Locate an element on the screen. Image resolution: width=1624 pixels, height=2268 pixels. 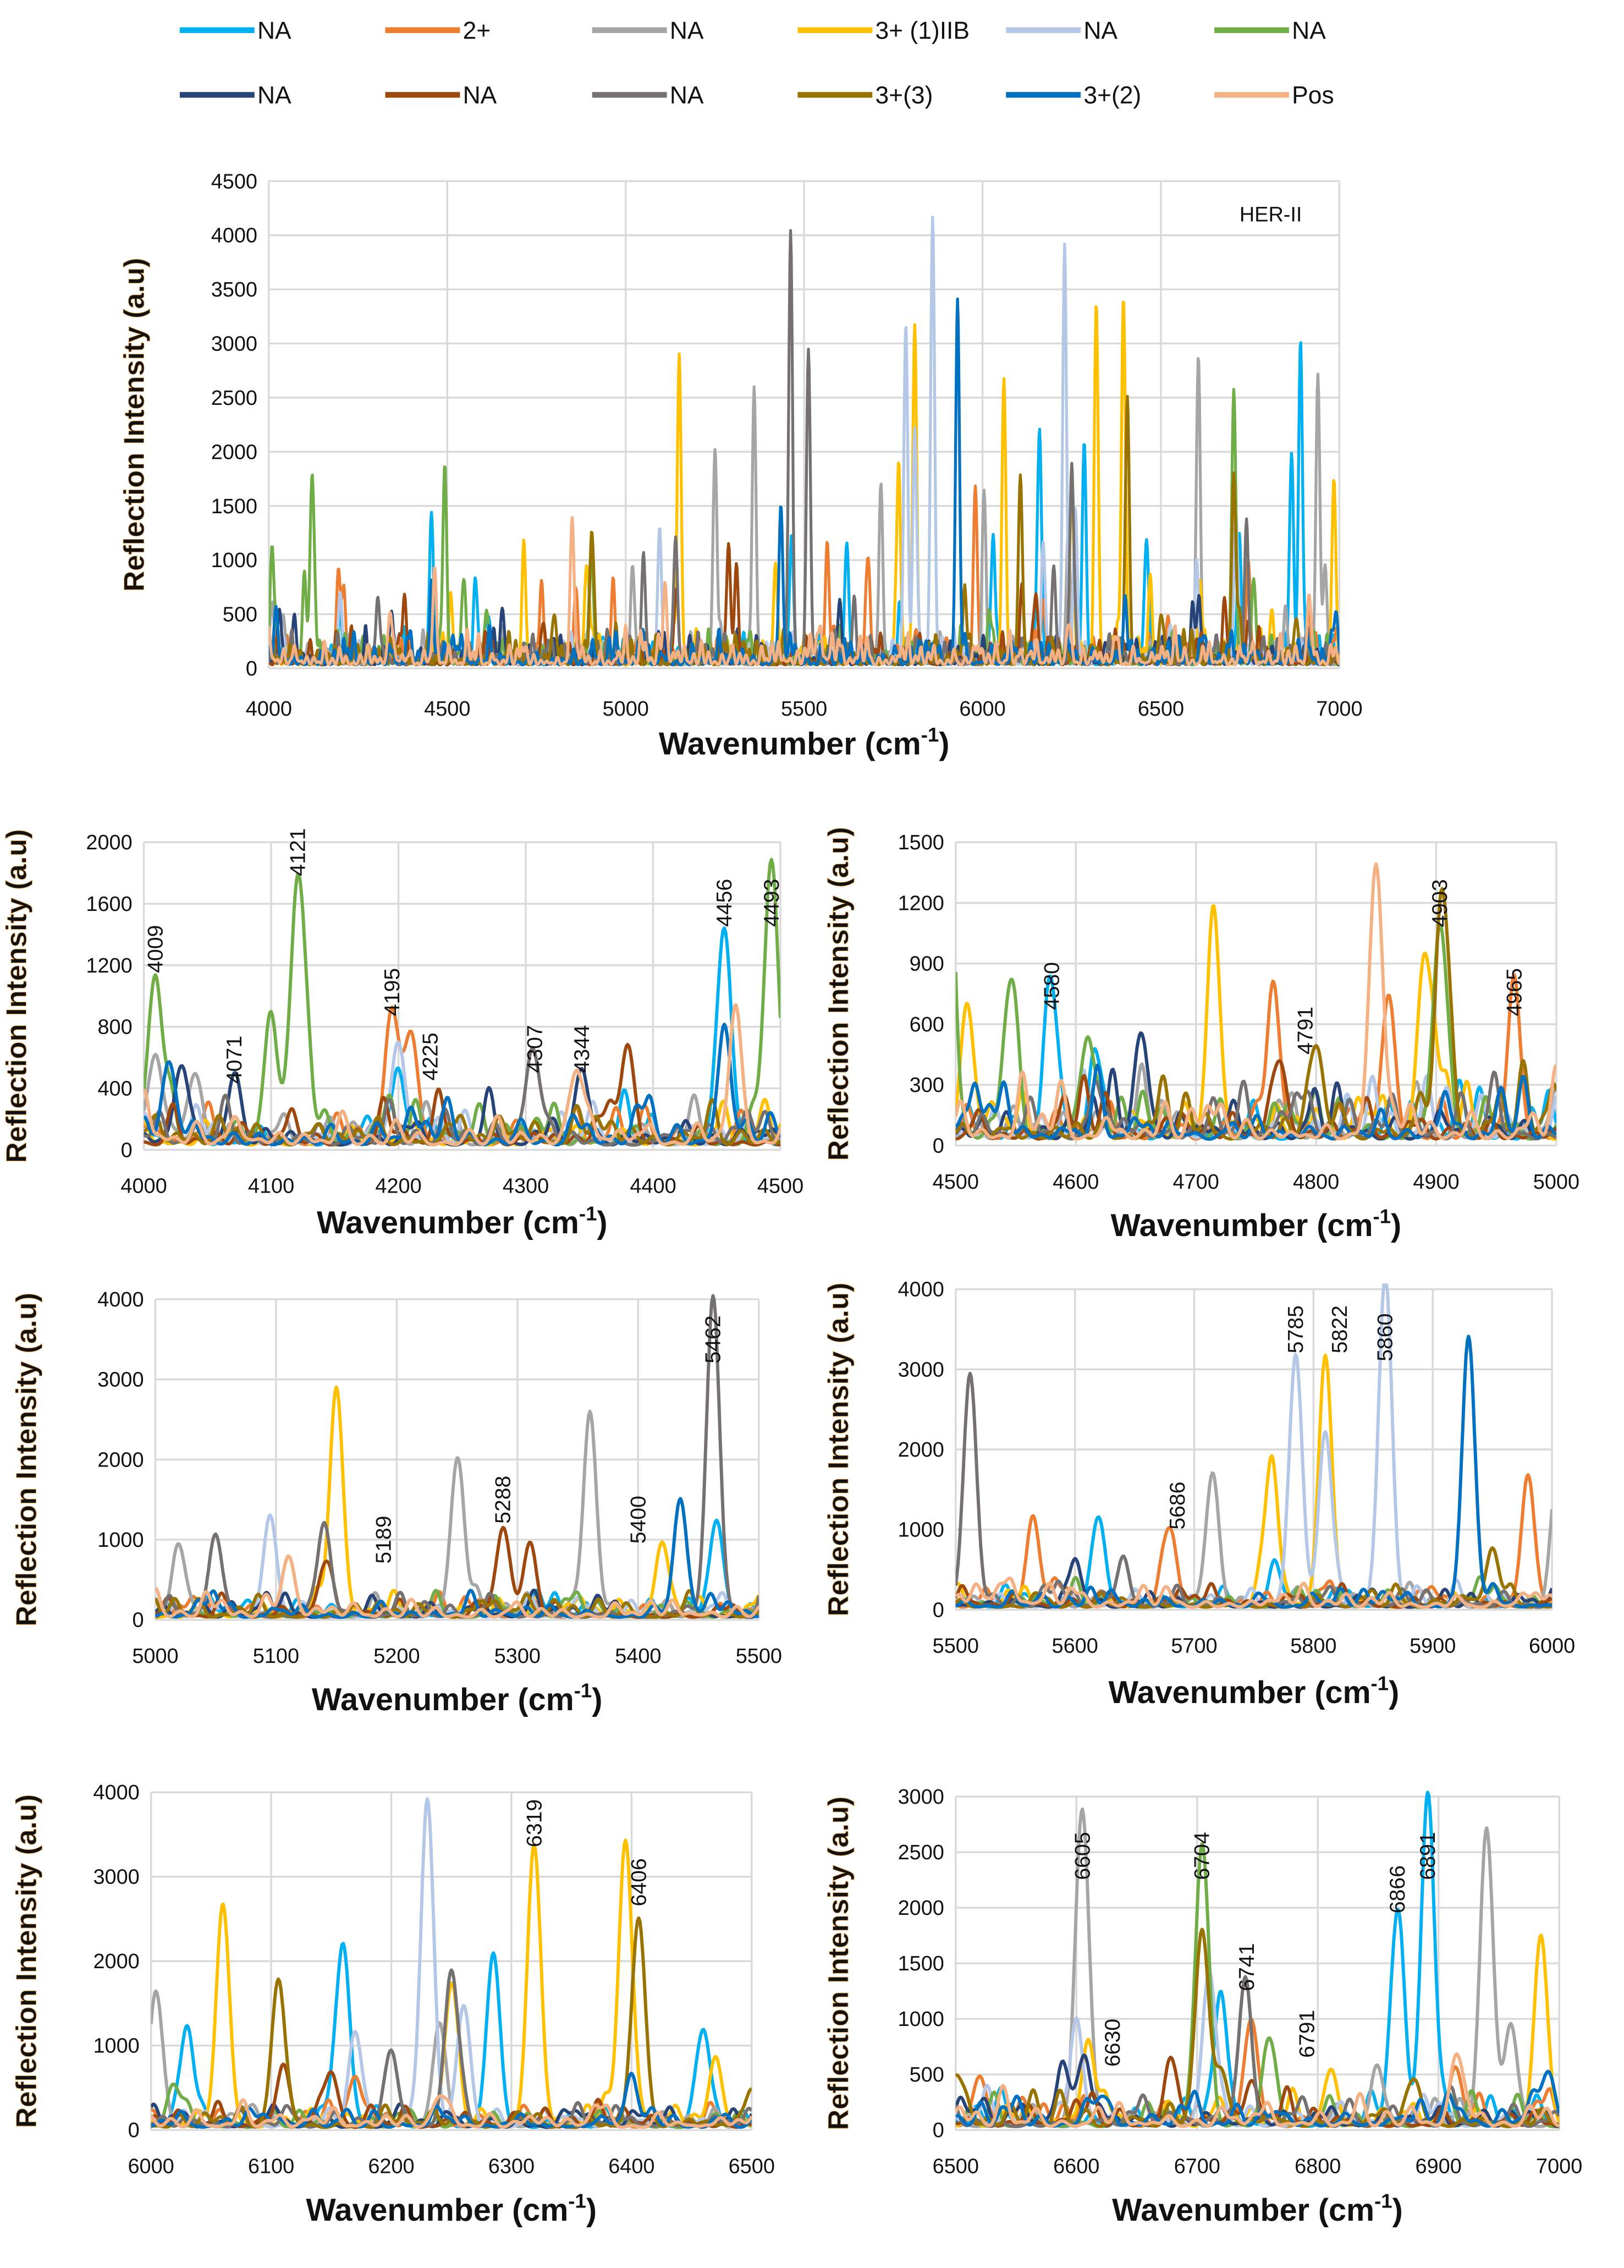
peak-annotation: 6891 is located at coordinates (1428, 1856).